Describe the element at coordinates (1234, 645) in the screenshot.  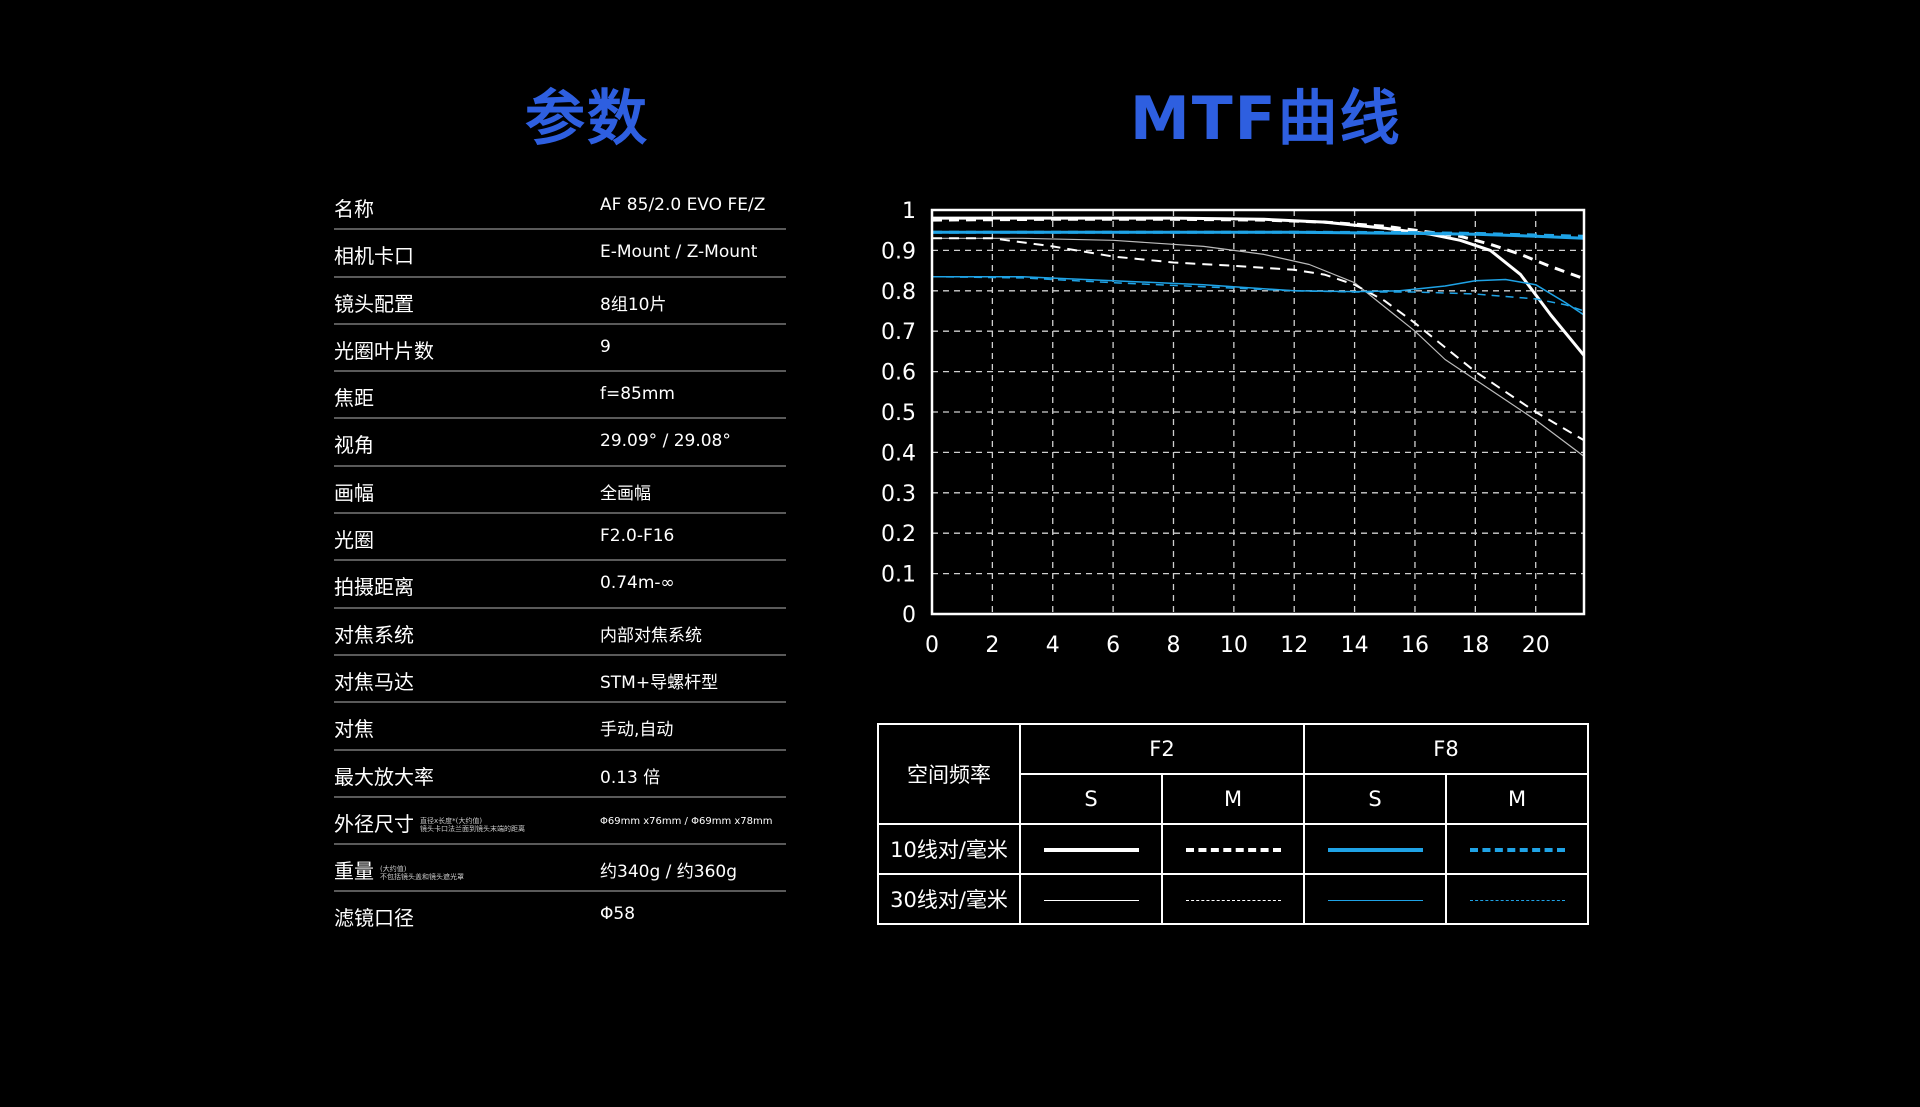
I see `x-tick-label: 10` at that location.